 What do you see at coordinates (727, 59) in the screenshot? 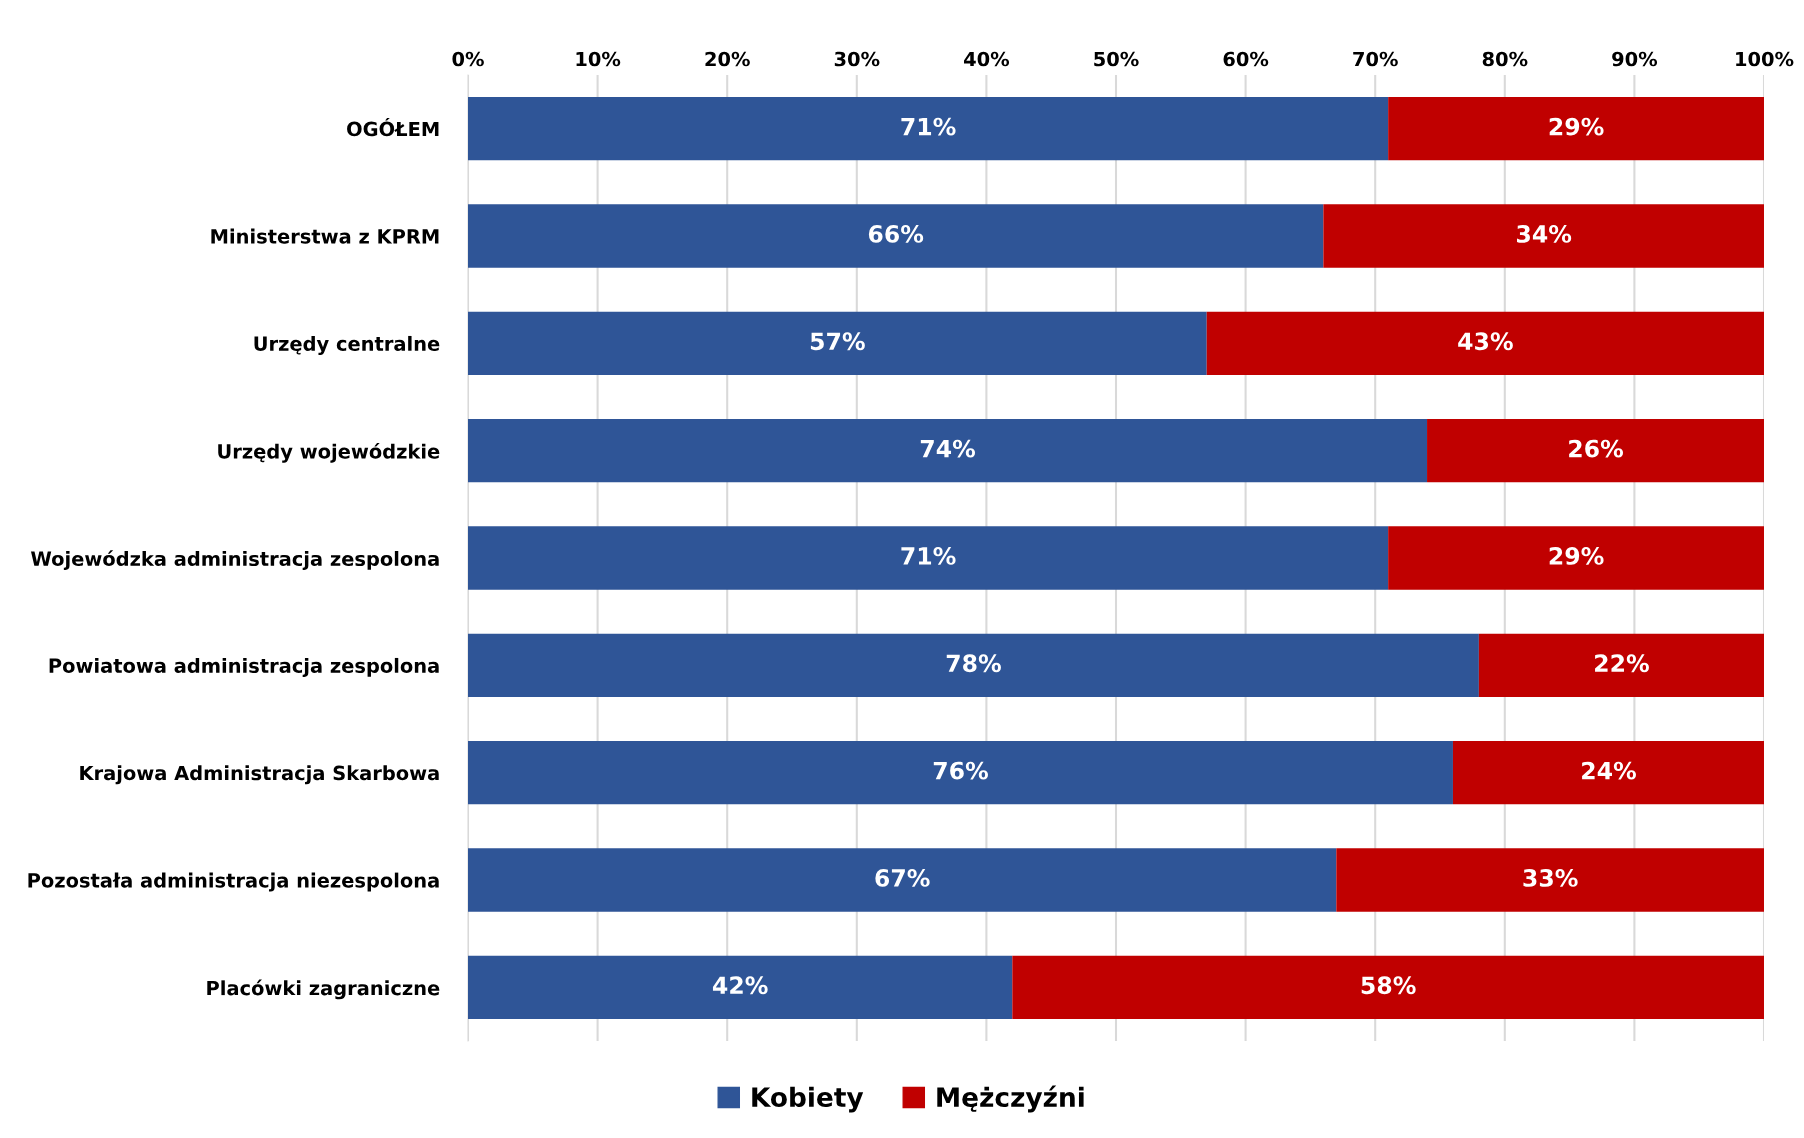
I see `x-tick-label: 20%` at bounding box center [727, 59].